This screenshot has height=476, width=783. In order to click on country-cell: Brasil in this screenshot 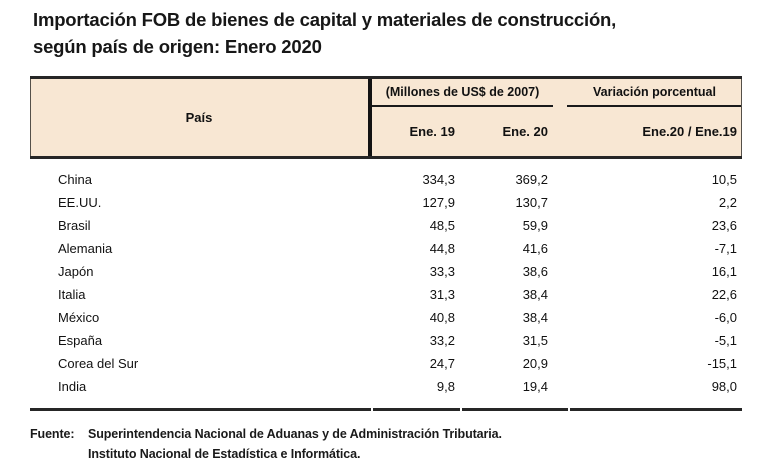, I will do `click(74, 225)`.